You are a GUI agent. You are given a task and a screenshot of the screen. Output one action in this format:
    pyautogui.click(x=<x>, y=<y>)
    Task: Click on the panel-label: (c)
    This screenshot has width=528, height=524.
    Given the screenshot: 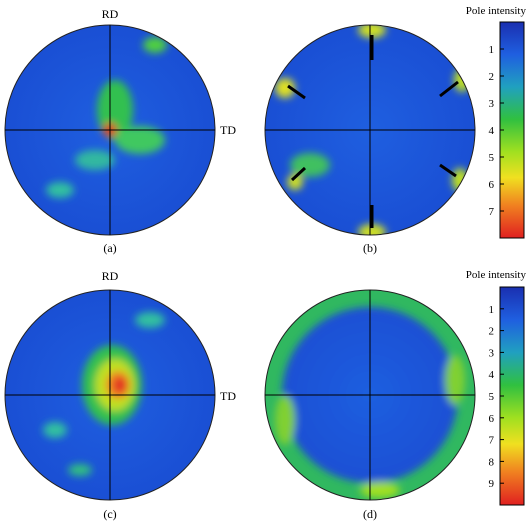 What is the action you would take?
    pyautogui.click(x=109, y=514)
    